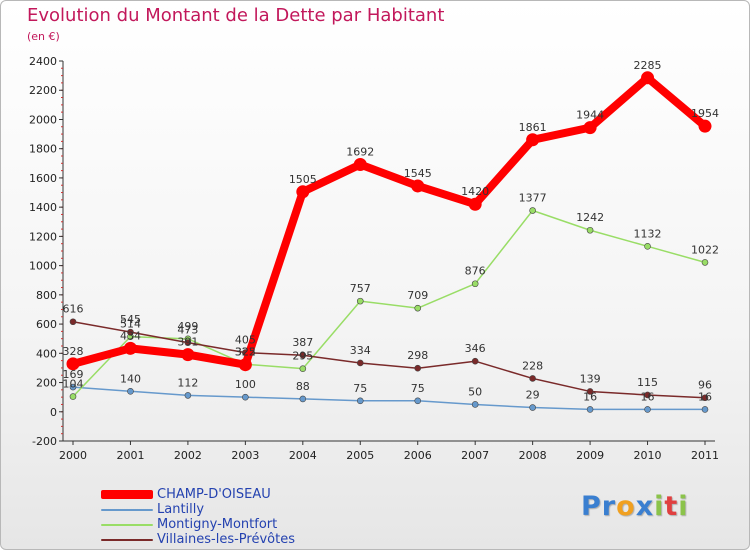  What do you see at coordinates (43, 236) in the screenshot?
I see `y-tick-label: 1200` at bounding box center [43, 236].